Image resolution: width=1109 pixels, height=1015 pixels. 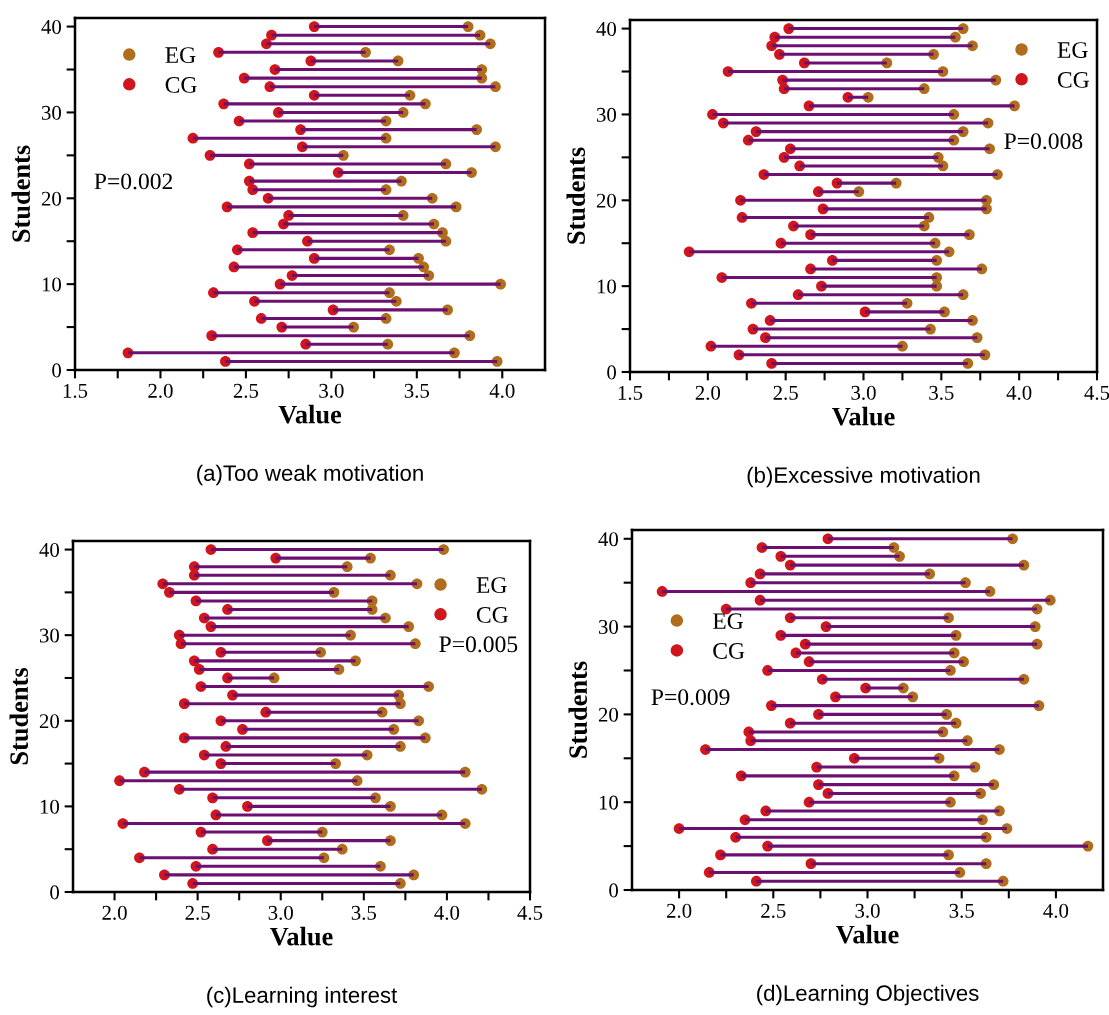 What do you see at coordinates (690, 697) in the screenshot?
I see `annotation: P=0.009` at bounding box center [690, 697].